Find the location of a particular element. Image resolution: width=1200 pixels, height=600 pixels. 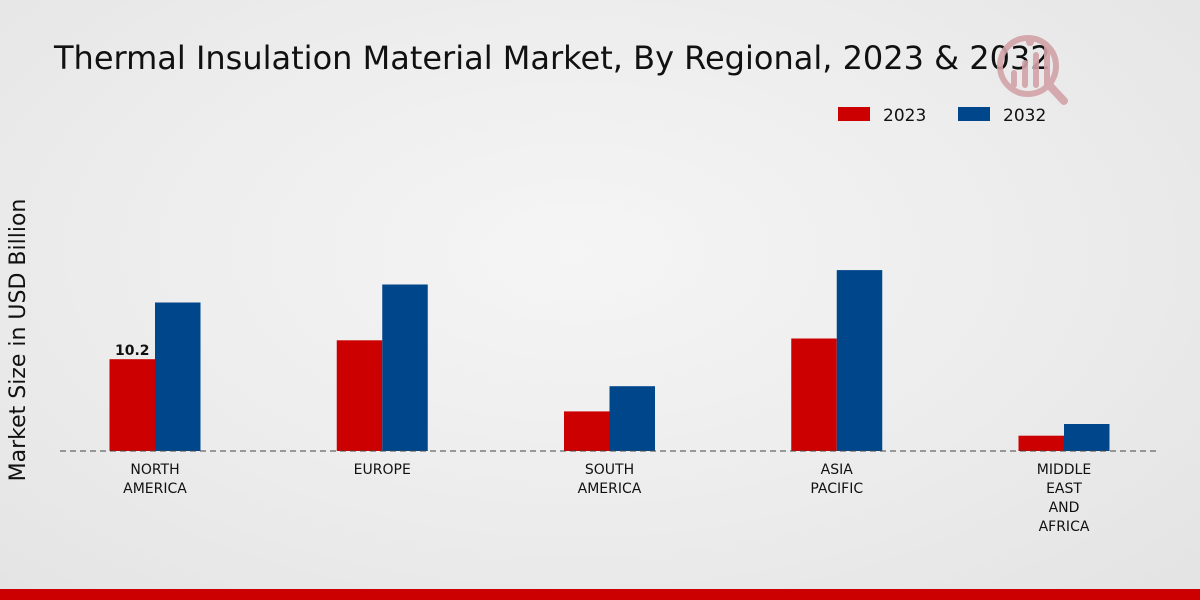

x-tick-label-south-america: SOUTH AMERICA is located at coordinates (610, 479).